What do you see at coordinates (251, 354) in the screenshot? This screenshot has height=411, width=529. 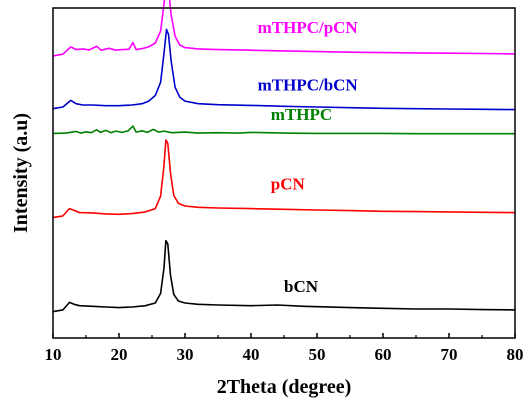 I see `x-tick-label: 40` at bounding box center [251, 354].